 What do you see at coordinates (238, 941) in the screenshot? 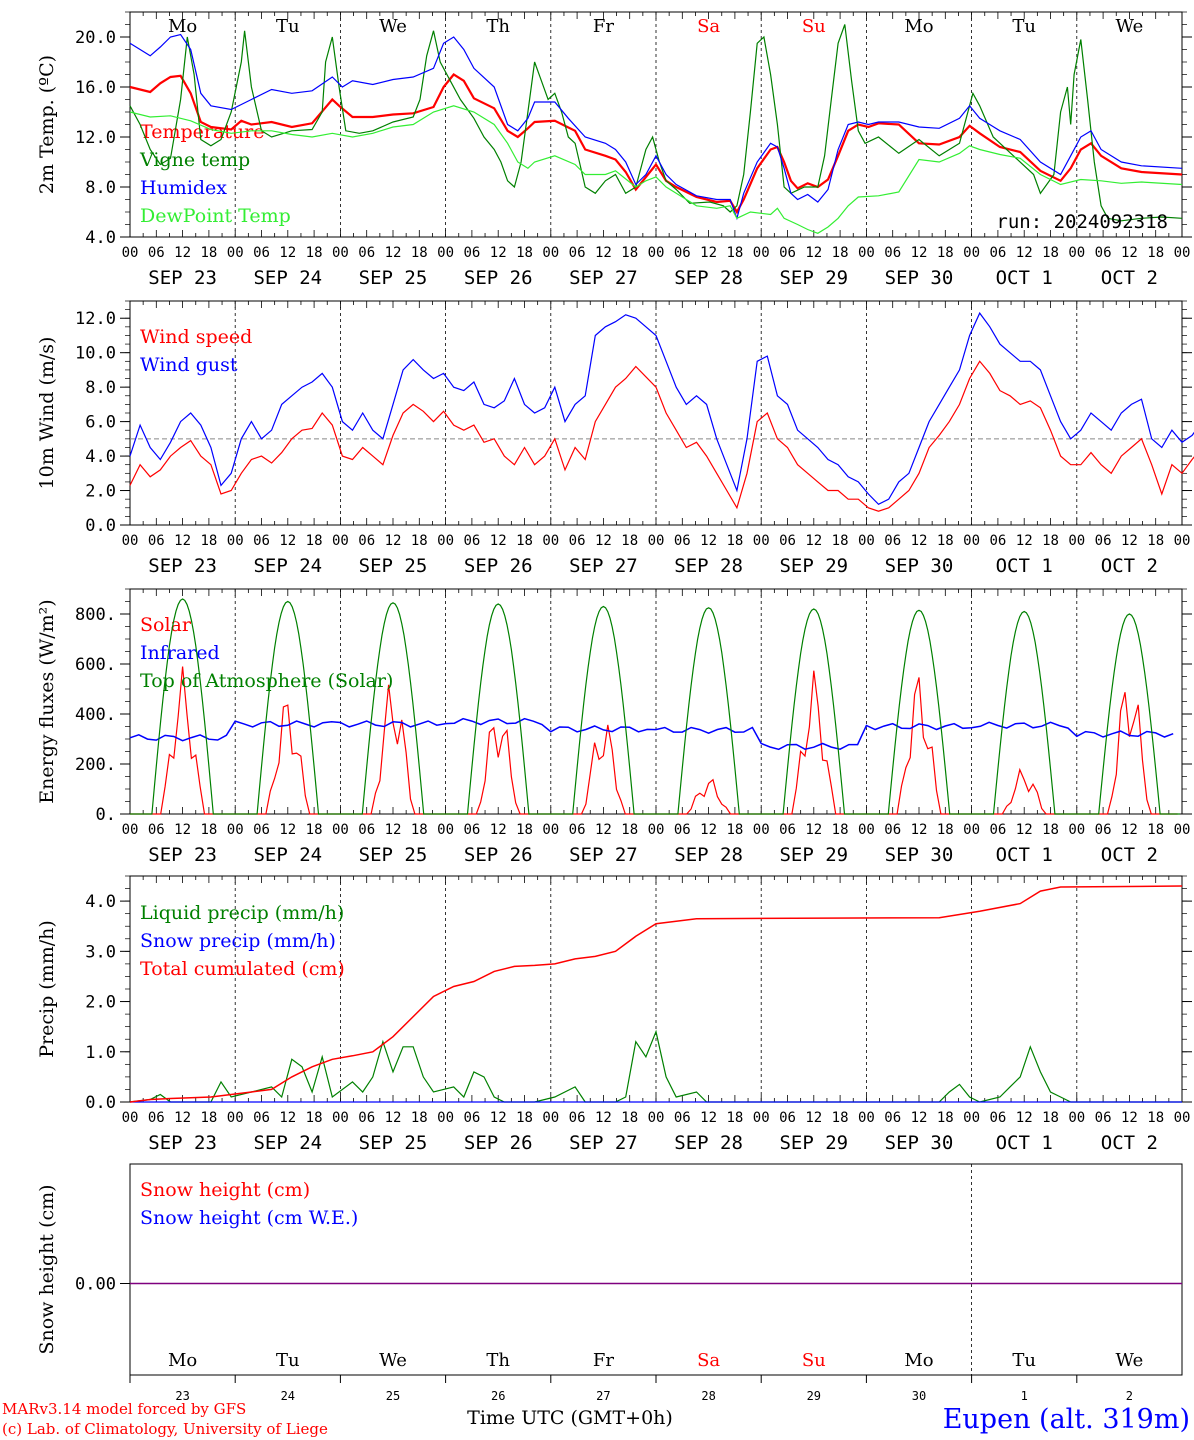
I see `legend-entry: Snow precip (mm/h)` at bounding box center [238, 941].